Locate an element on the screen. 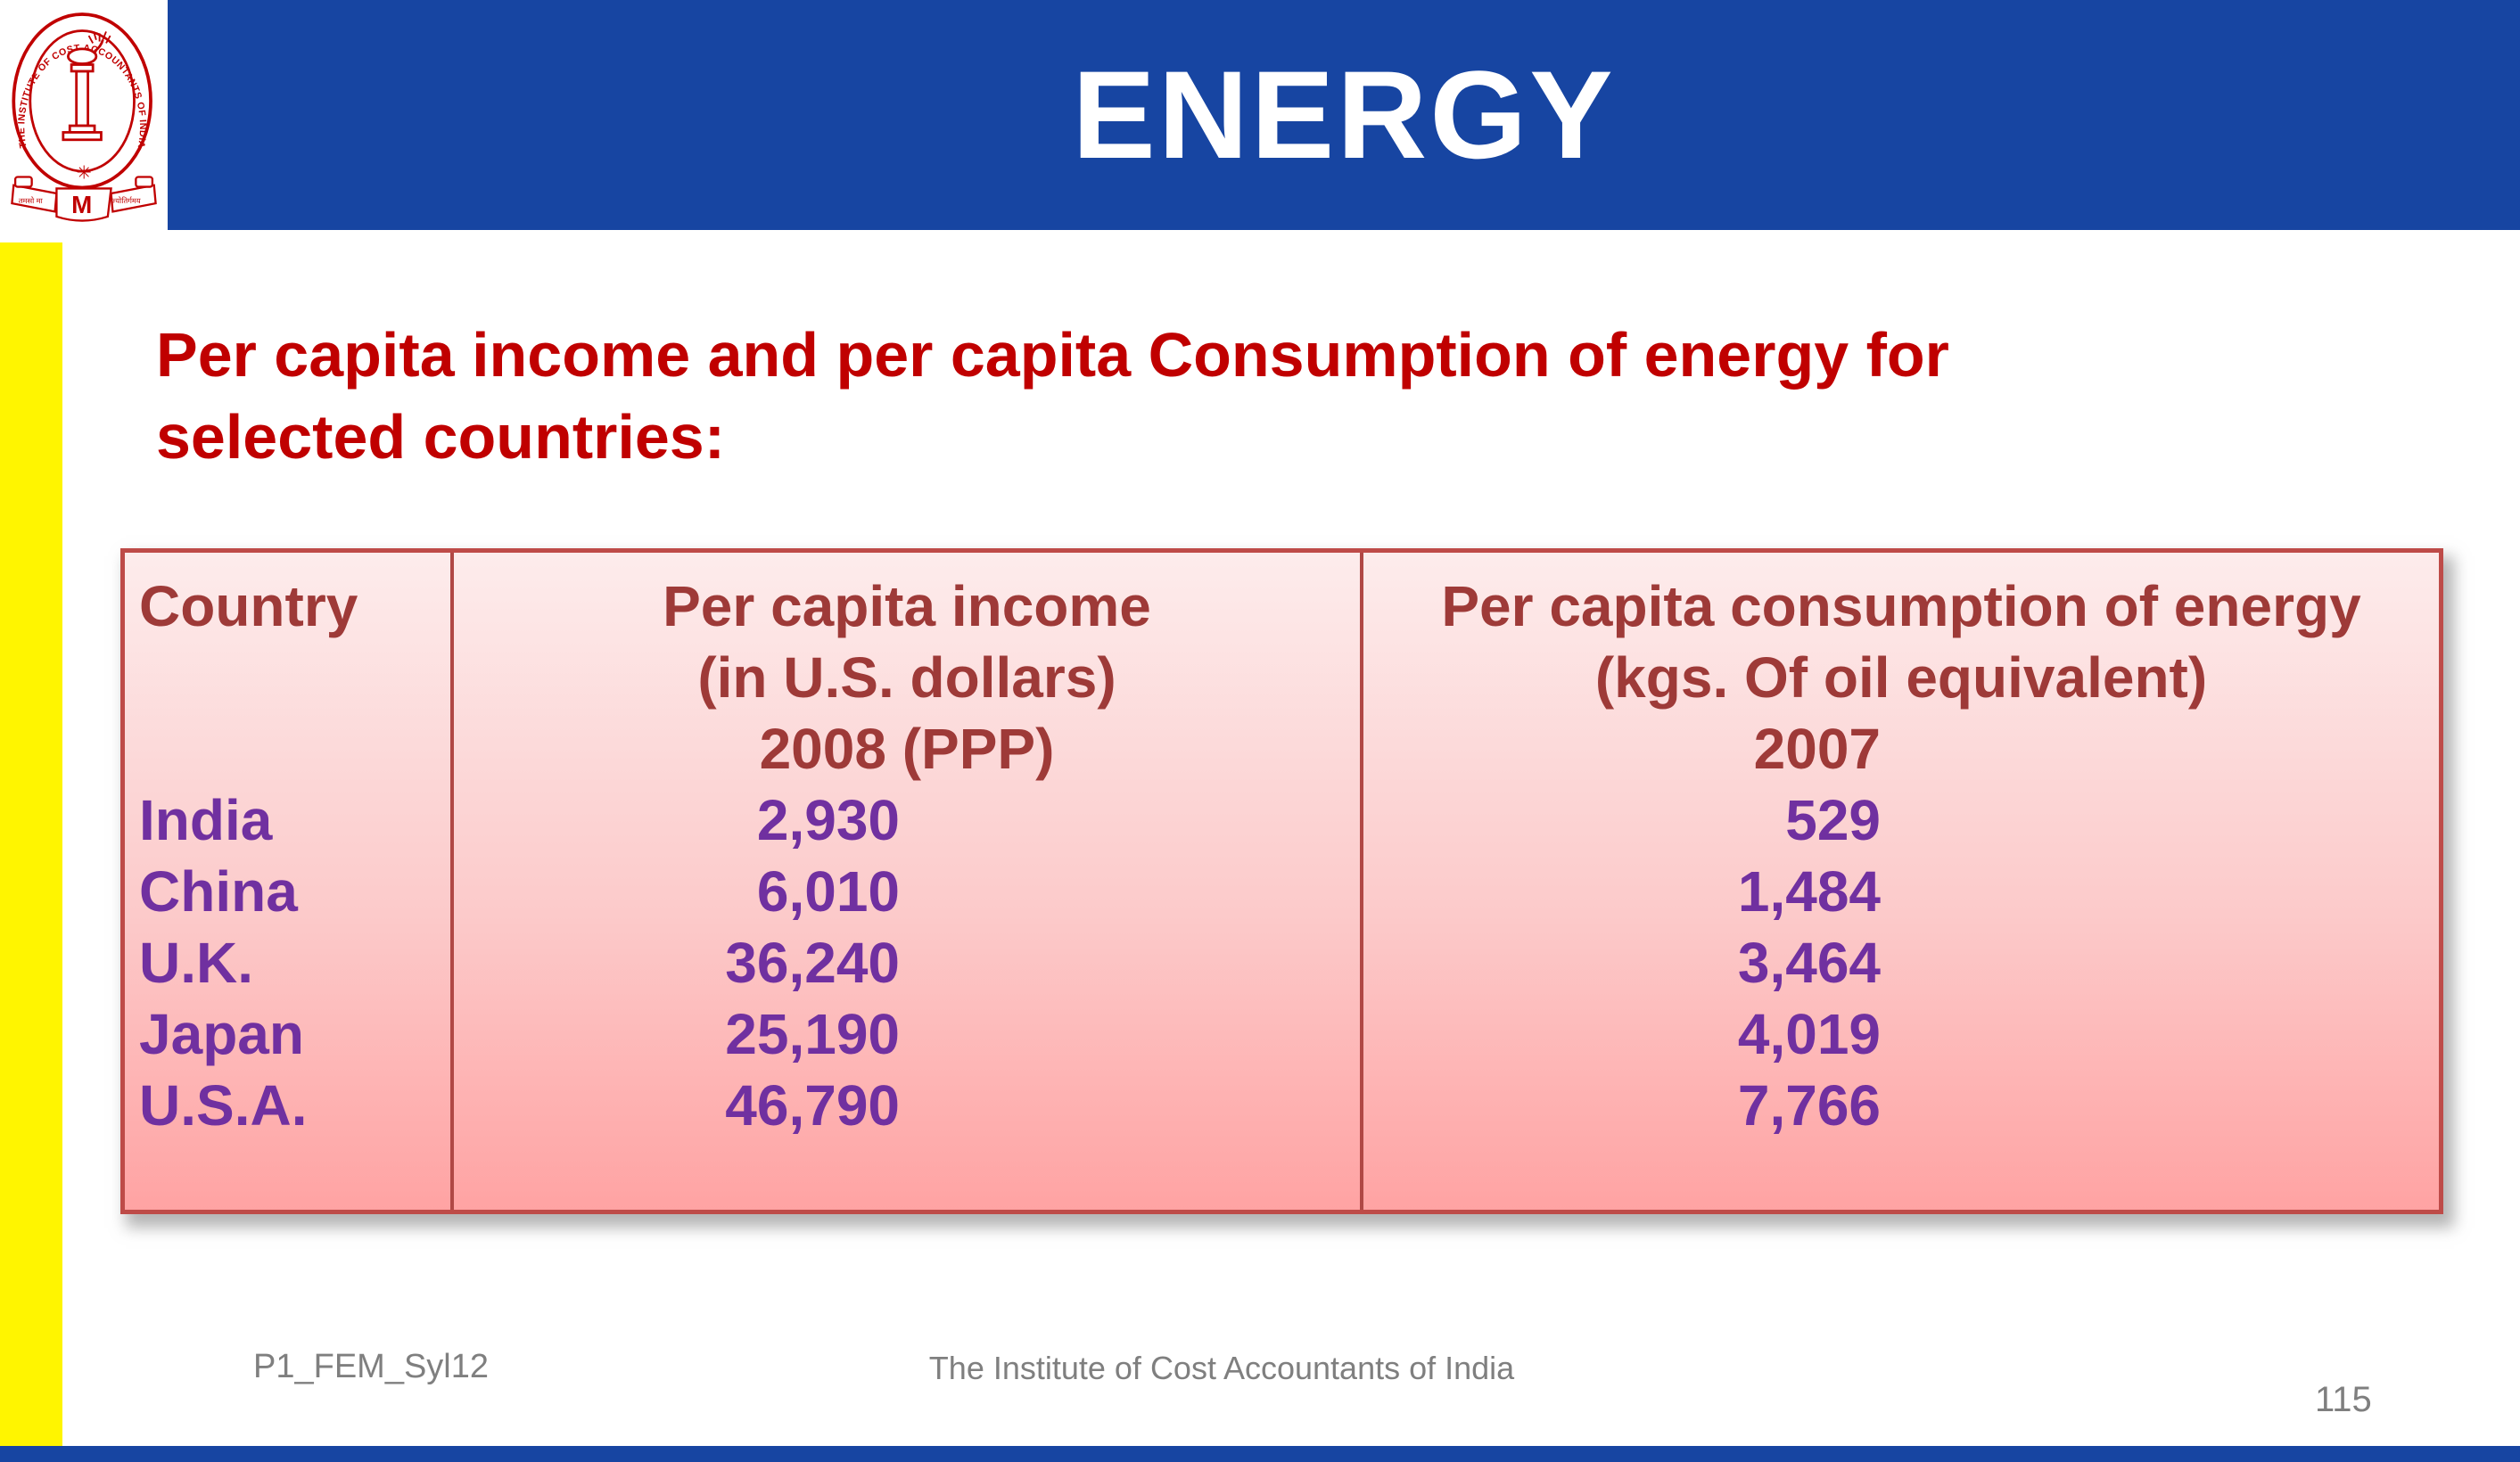 Image resolution: width=2520 pixels, height=1462 pixels. column-header-energy-2: (kgs. Of oil equivalent) is located at coordinates (1901, 677).